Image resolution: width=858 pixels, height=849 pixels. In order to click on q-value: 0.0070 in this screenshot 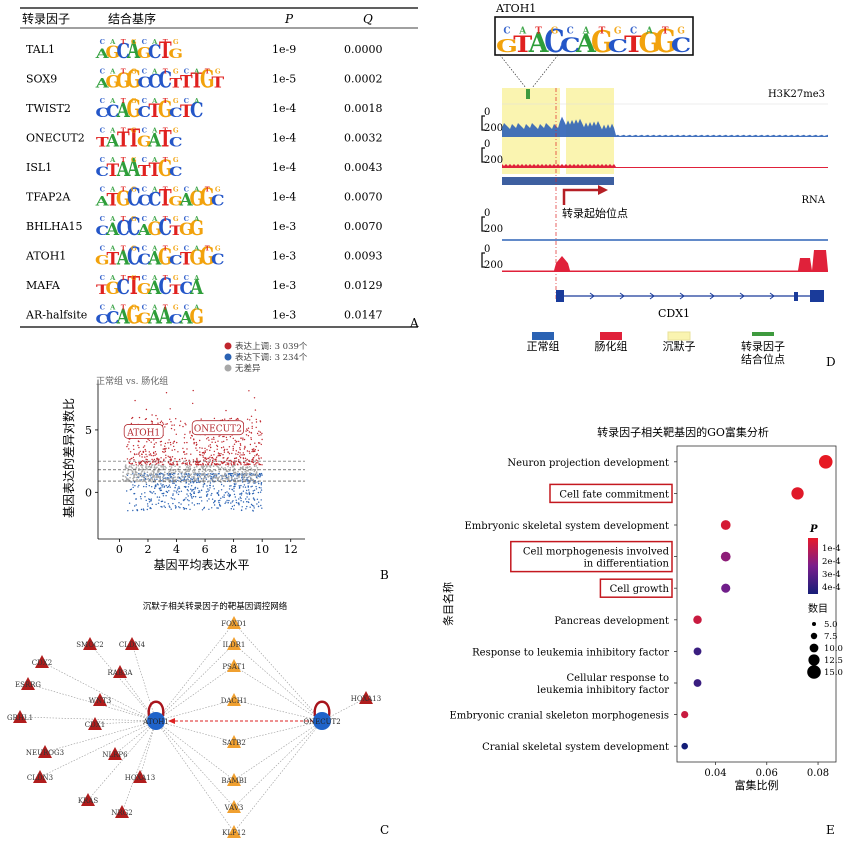, I will do `click(363, 197)`.